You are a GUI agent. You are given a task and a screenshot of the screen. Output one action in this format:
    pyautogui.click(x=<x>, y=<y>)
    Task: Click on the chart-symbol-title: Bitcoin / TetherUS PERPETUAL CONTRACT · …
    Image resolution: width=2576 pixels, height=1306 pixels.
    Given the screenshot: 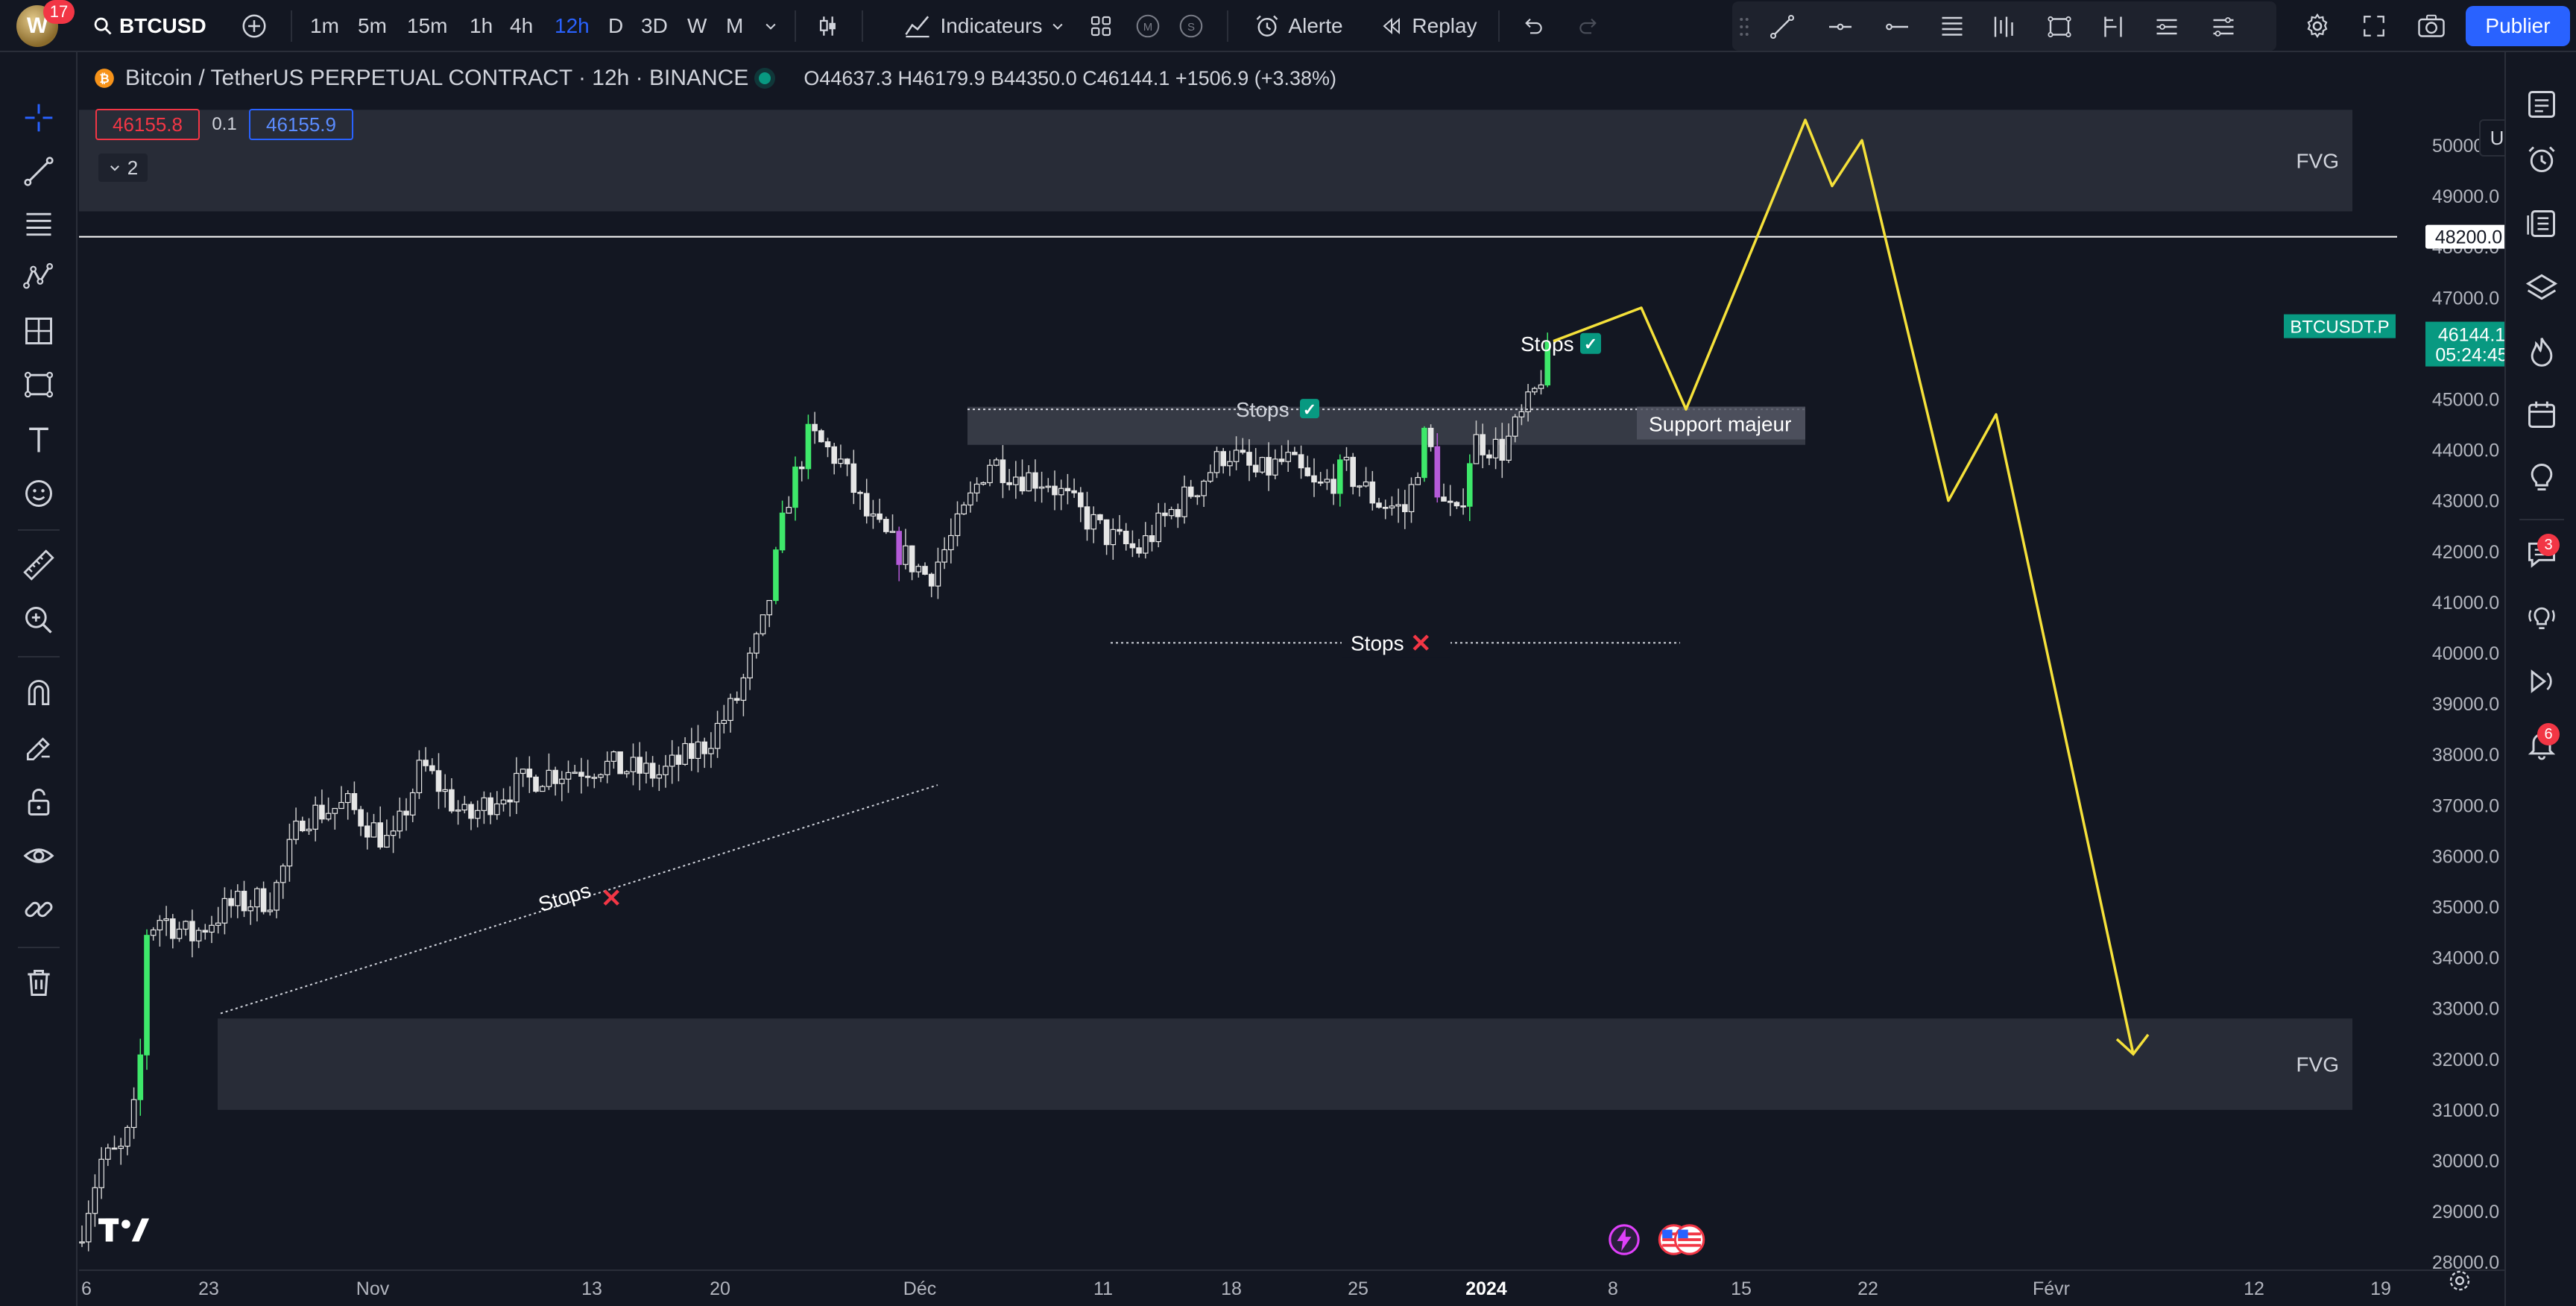 What is the action you would take?
    pyautogui.click(x=437, y=78)
    